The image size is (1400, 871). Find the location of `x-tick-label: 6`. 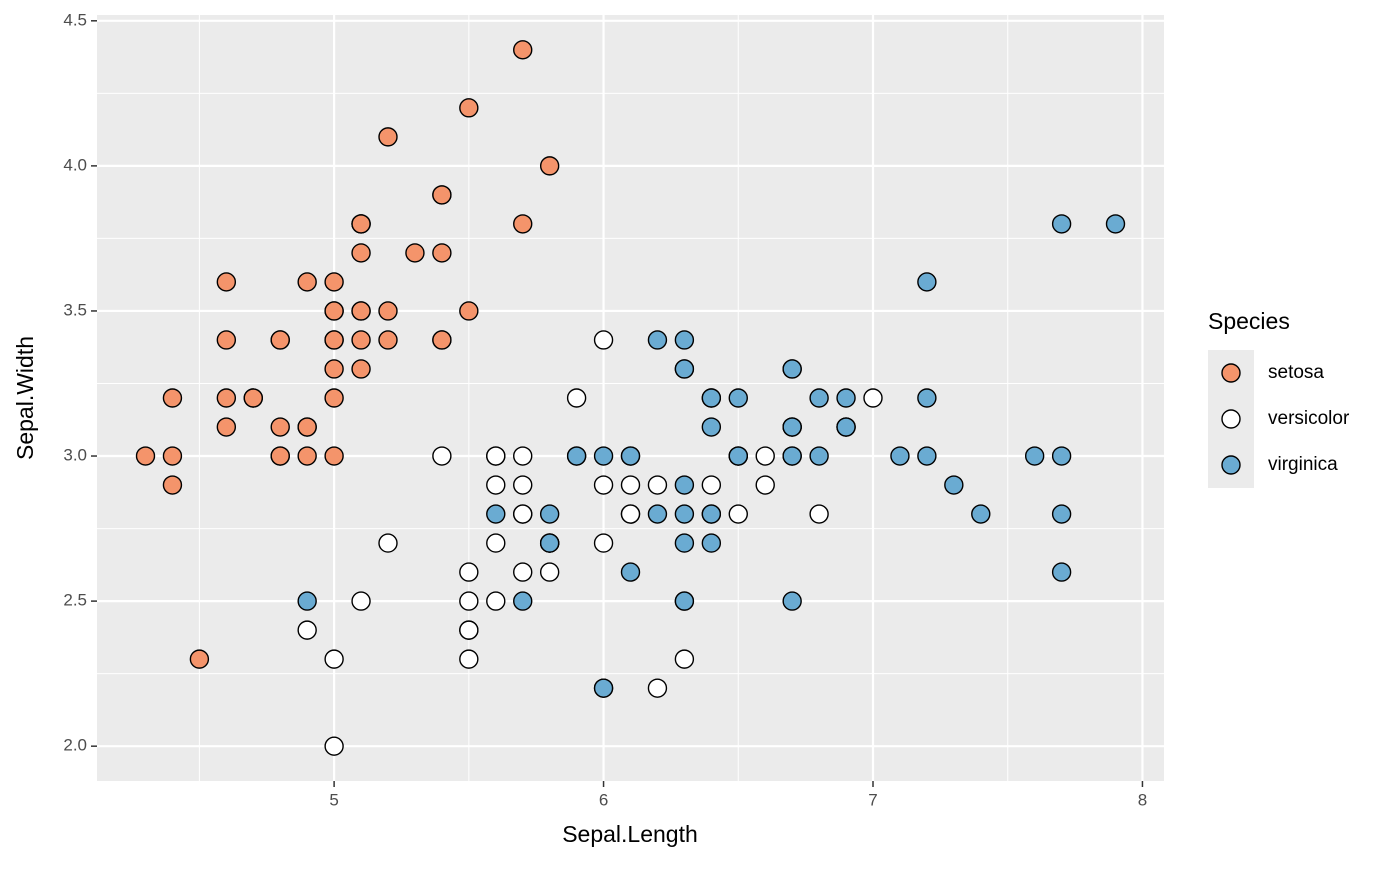

x-tick-label: 6 is located at coordinates (603, 799).